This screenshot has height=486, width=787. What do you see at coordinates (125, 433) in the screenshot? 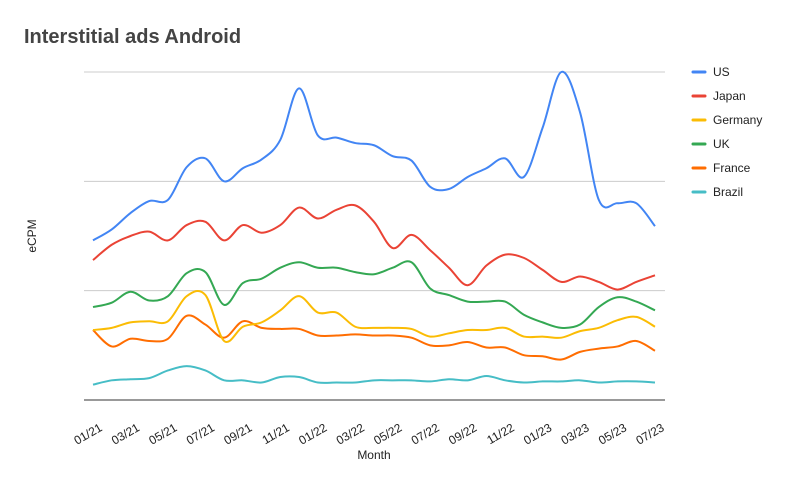
I see `x-tick-label: 03/21` at bounding box center [125, 433].